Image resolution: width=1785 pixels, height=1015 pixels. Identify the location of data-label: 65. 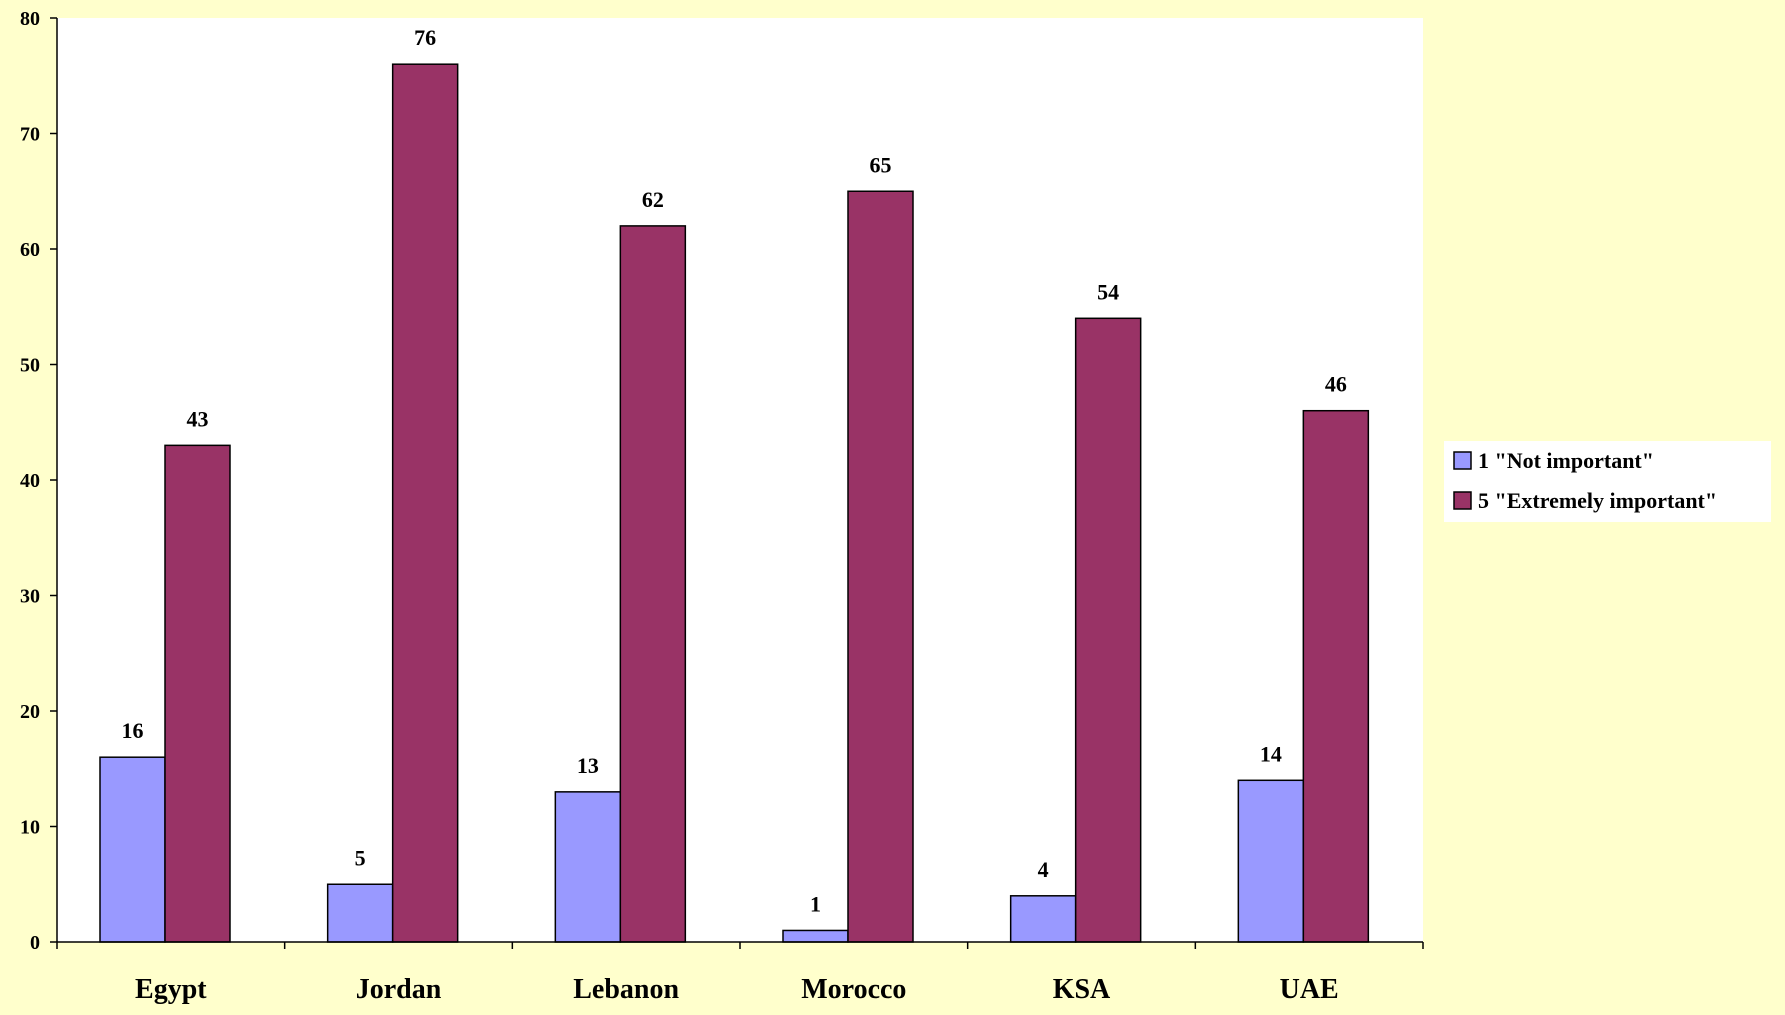
(881, 164).